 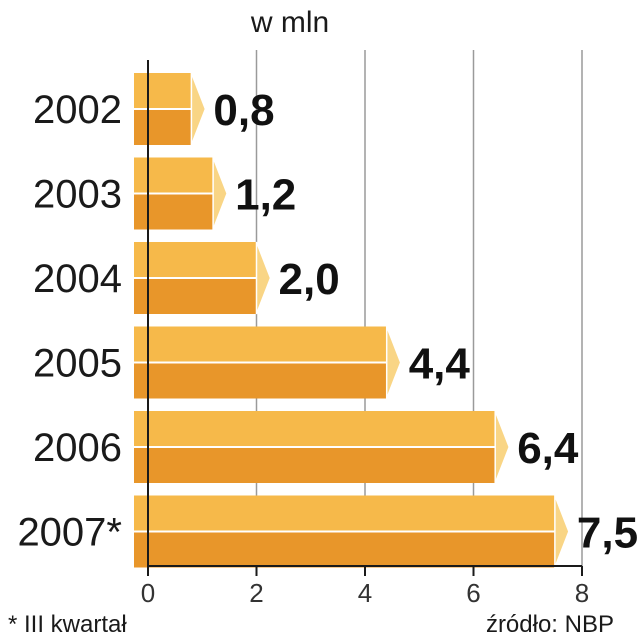 I want to click on data-label: 1,2, so click(x=265, y=195).